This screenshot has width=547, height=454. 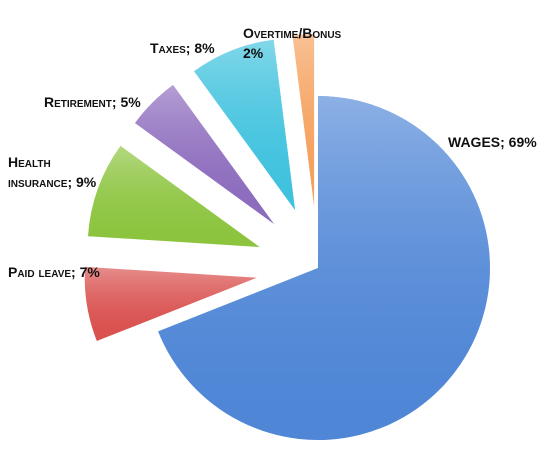 What do you see at coordinates (52, 172) in the screenshot?
I see `slice-label: Health insurance; 9%` at bounding box center [52, 172].